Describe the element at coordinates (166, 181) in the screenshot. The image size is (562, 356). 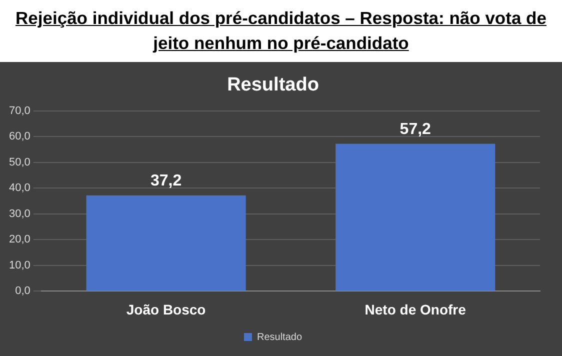
I see `data-label: 37,2` at that location.